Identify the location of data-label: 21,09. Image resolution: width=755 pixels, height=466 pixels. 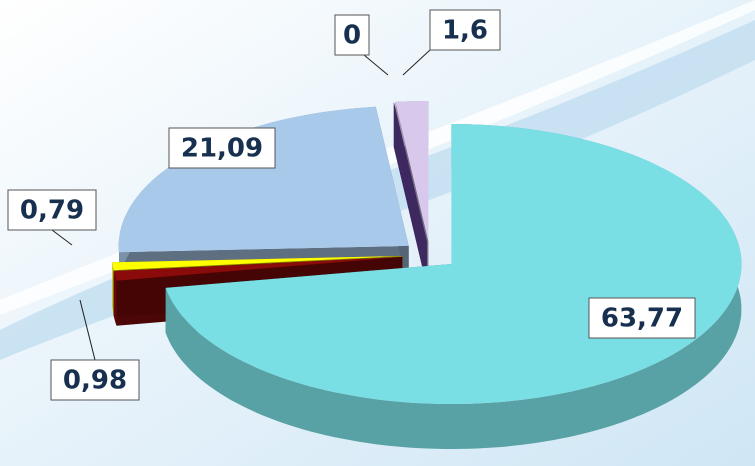
(222, 149).